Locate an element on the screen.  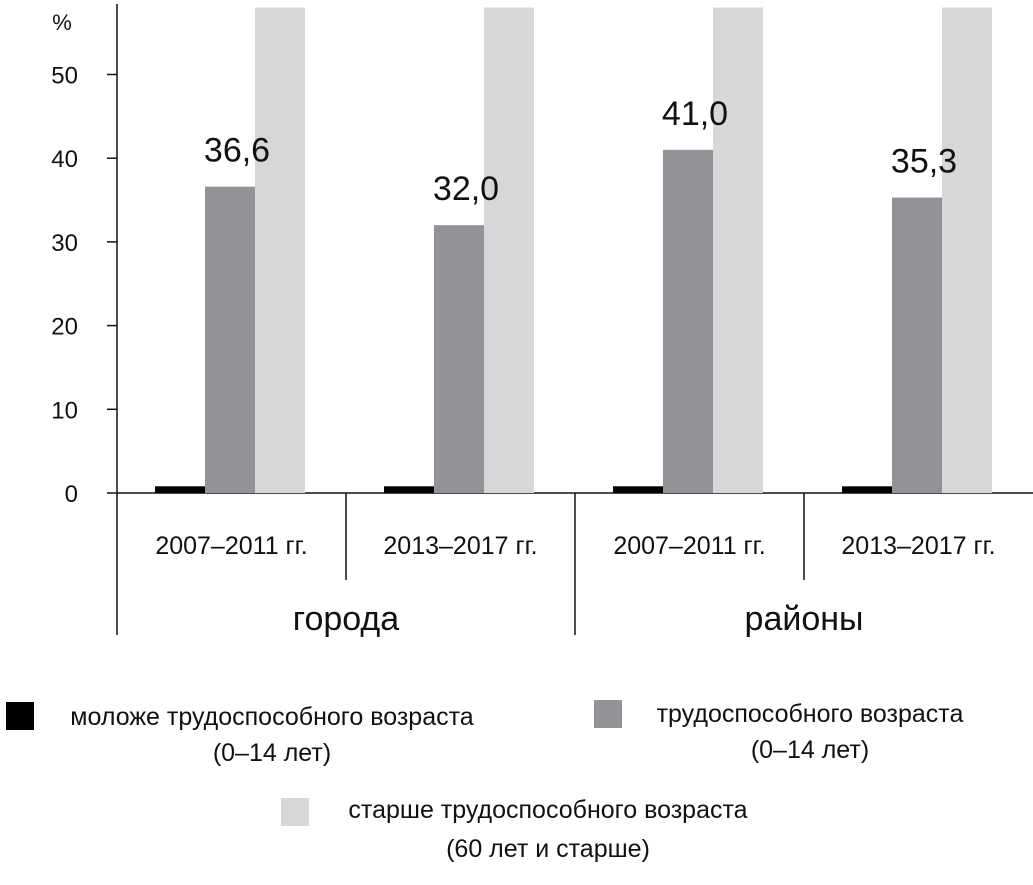
legend-label: моложе трудоспособного возраста is located at coordinates (271, 717).